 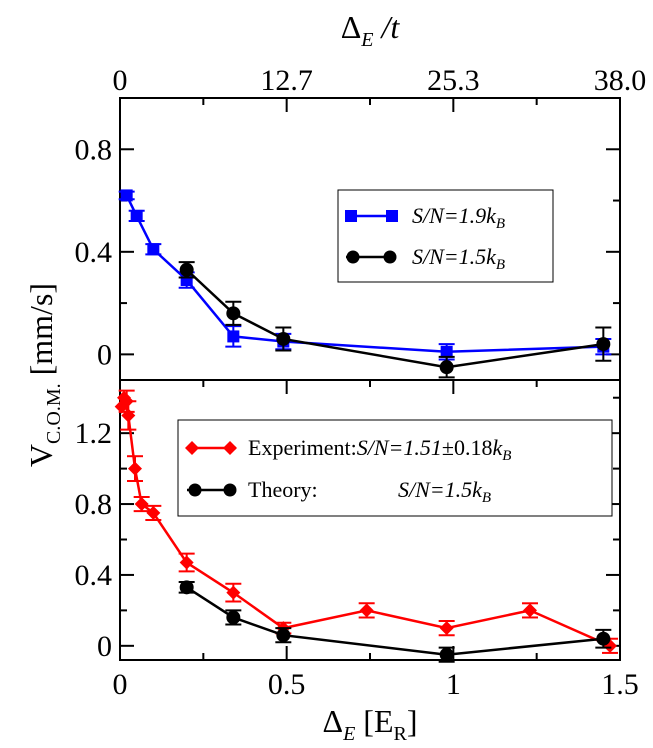 I want to click on top-x-tick-label: 38.0, so click(x=620, y=80).